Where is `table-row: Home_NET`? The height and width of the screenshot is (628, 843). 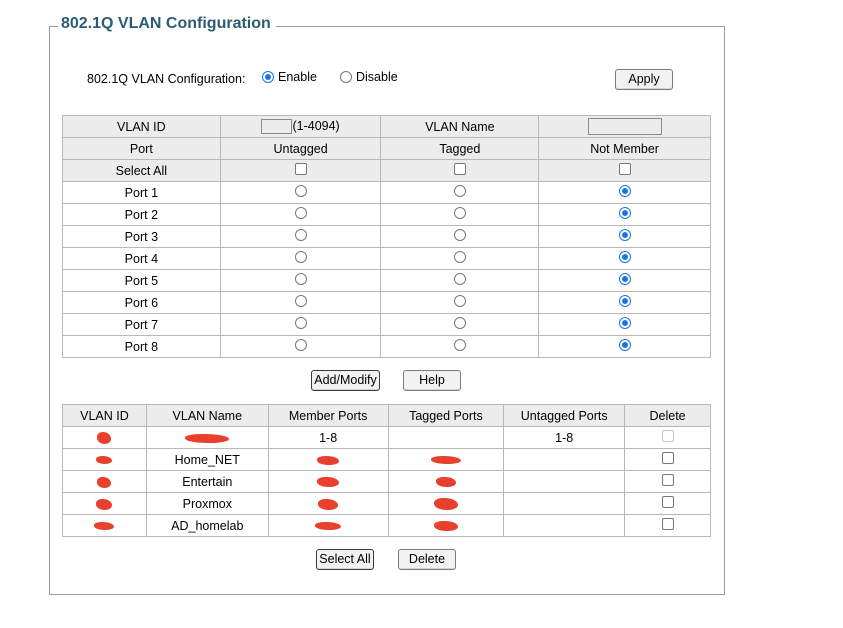
table-row: Home_NET is located at coordinates (386, 459).